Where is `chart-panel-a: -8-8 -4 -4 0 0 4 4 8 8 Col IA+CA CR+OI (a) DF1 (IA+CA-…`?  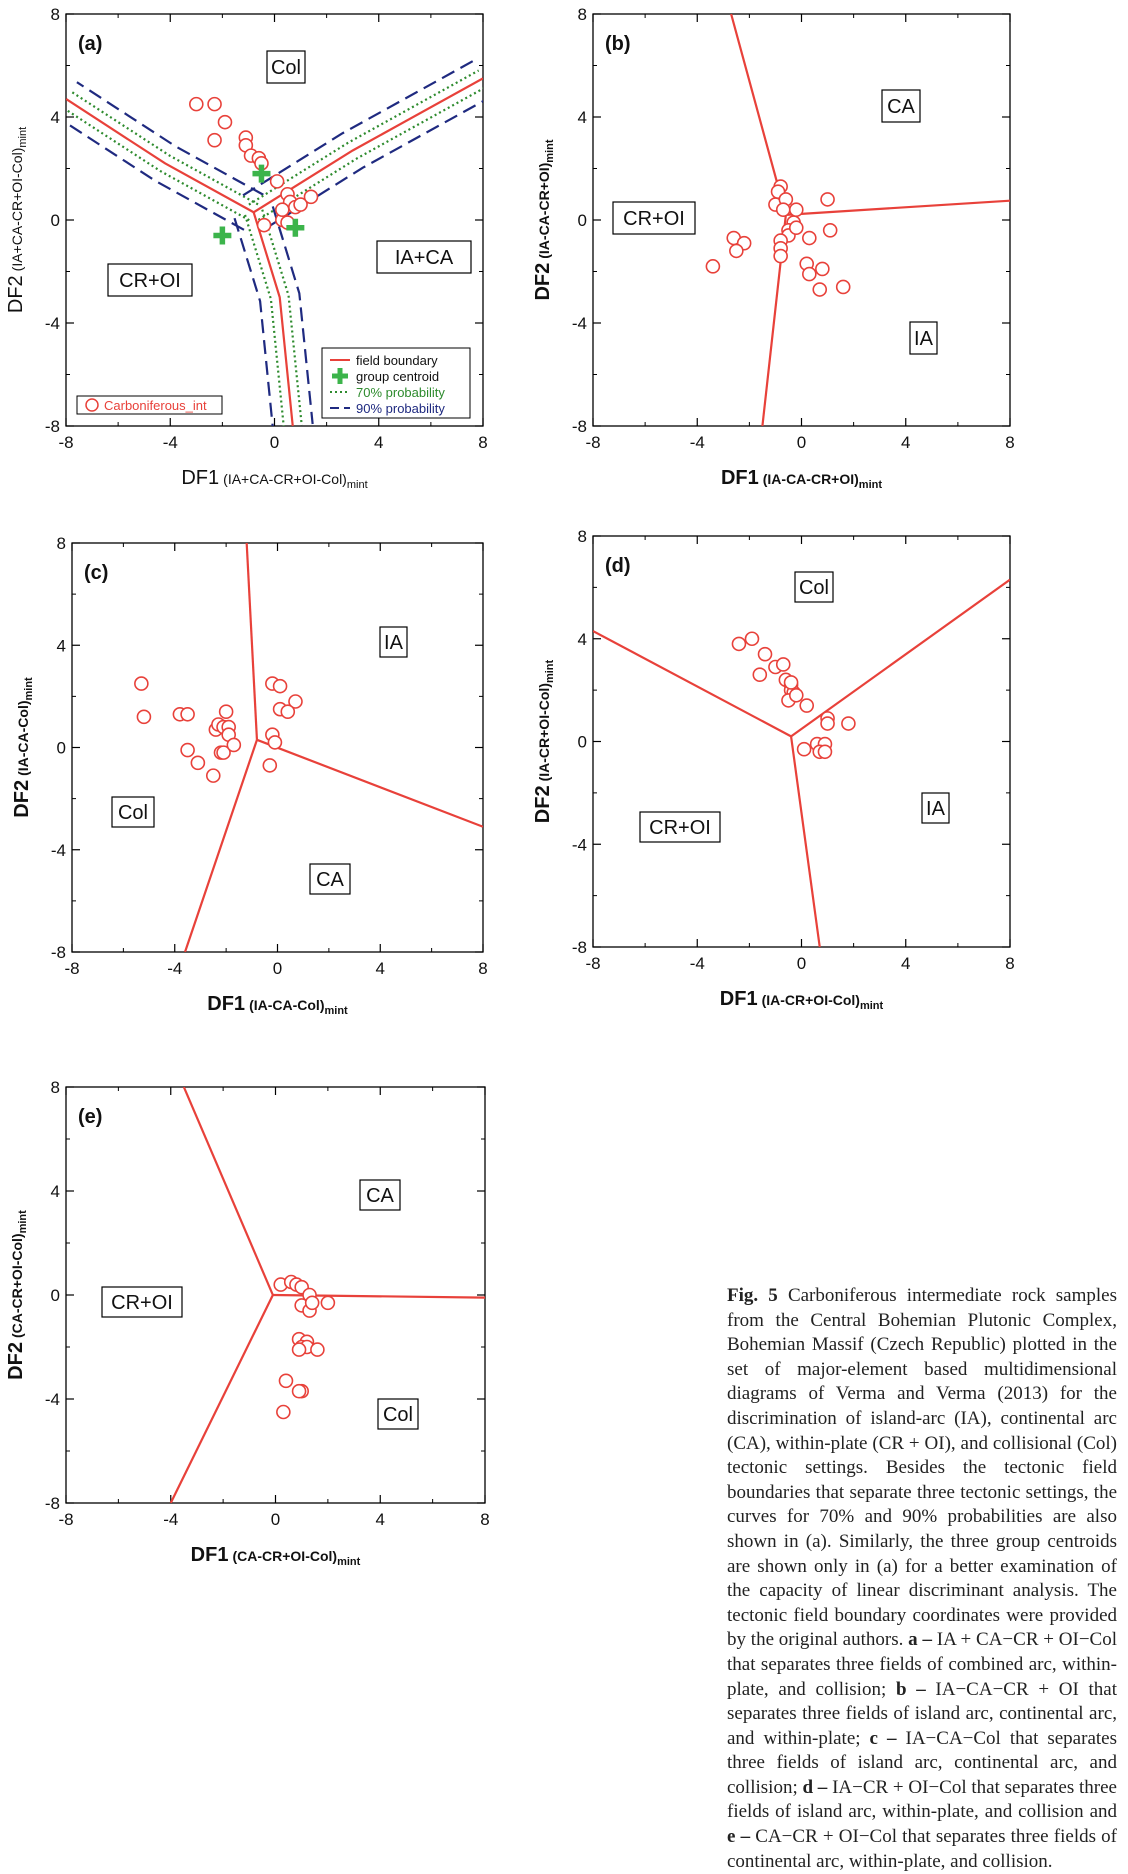
chart-panel-a: -8-8 -4 -4 0 0 4 4 8 8 Col IA+CA CR+OI (a) DF1 (IA+CA-… is located at coordinates (246, 248).